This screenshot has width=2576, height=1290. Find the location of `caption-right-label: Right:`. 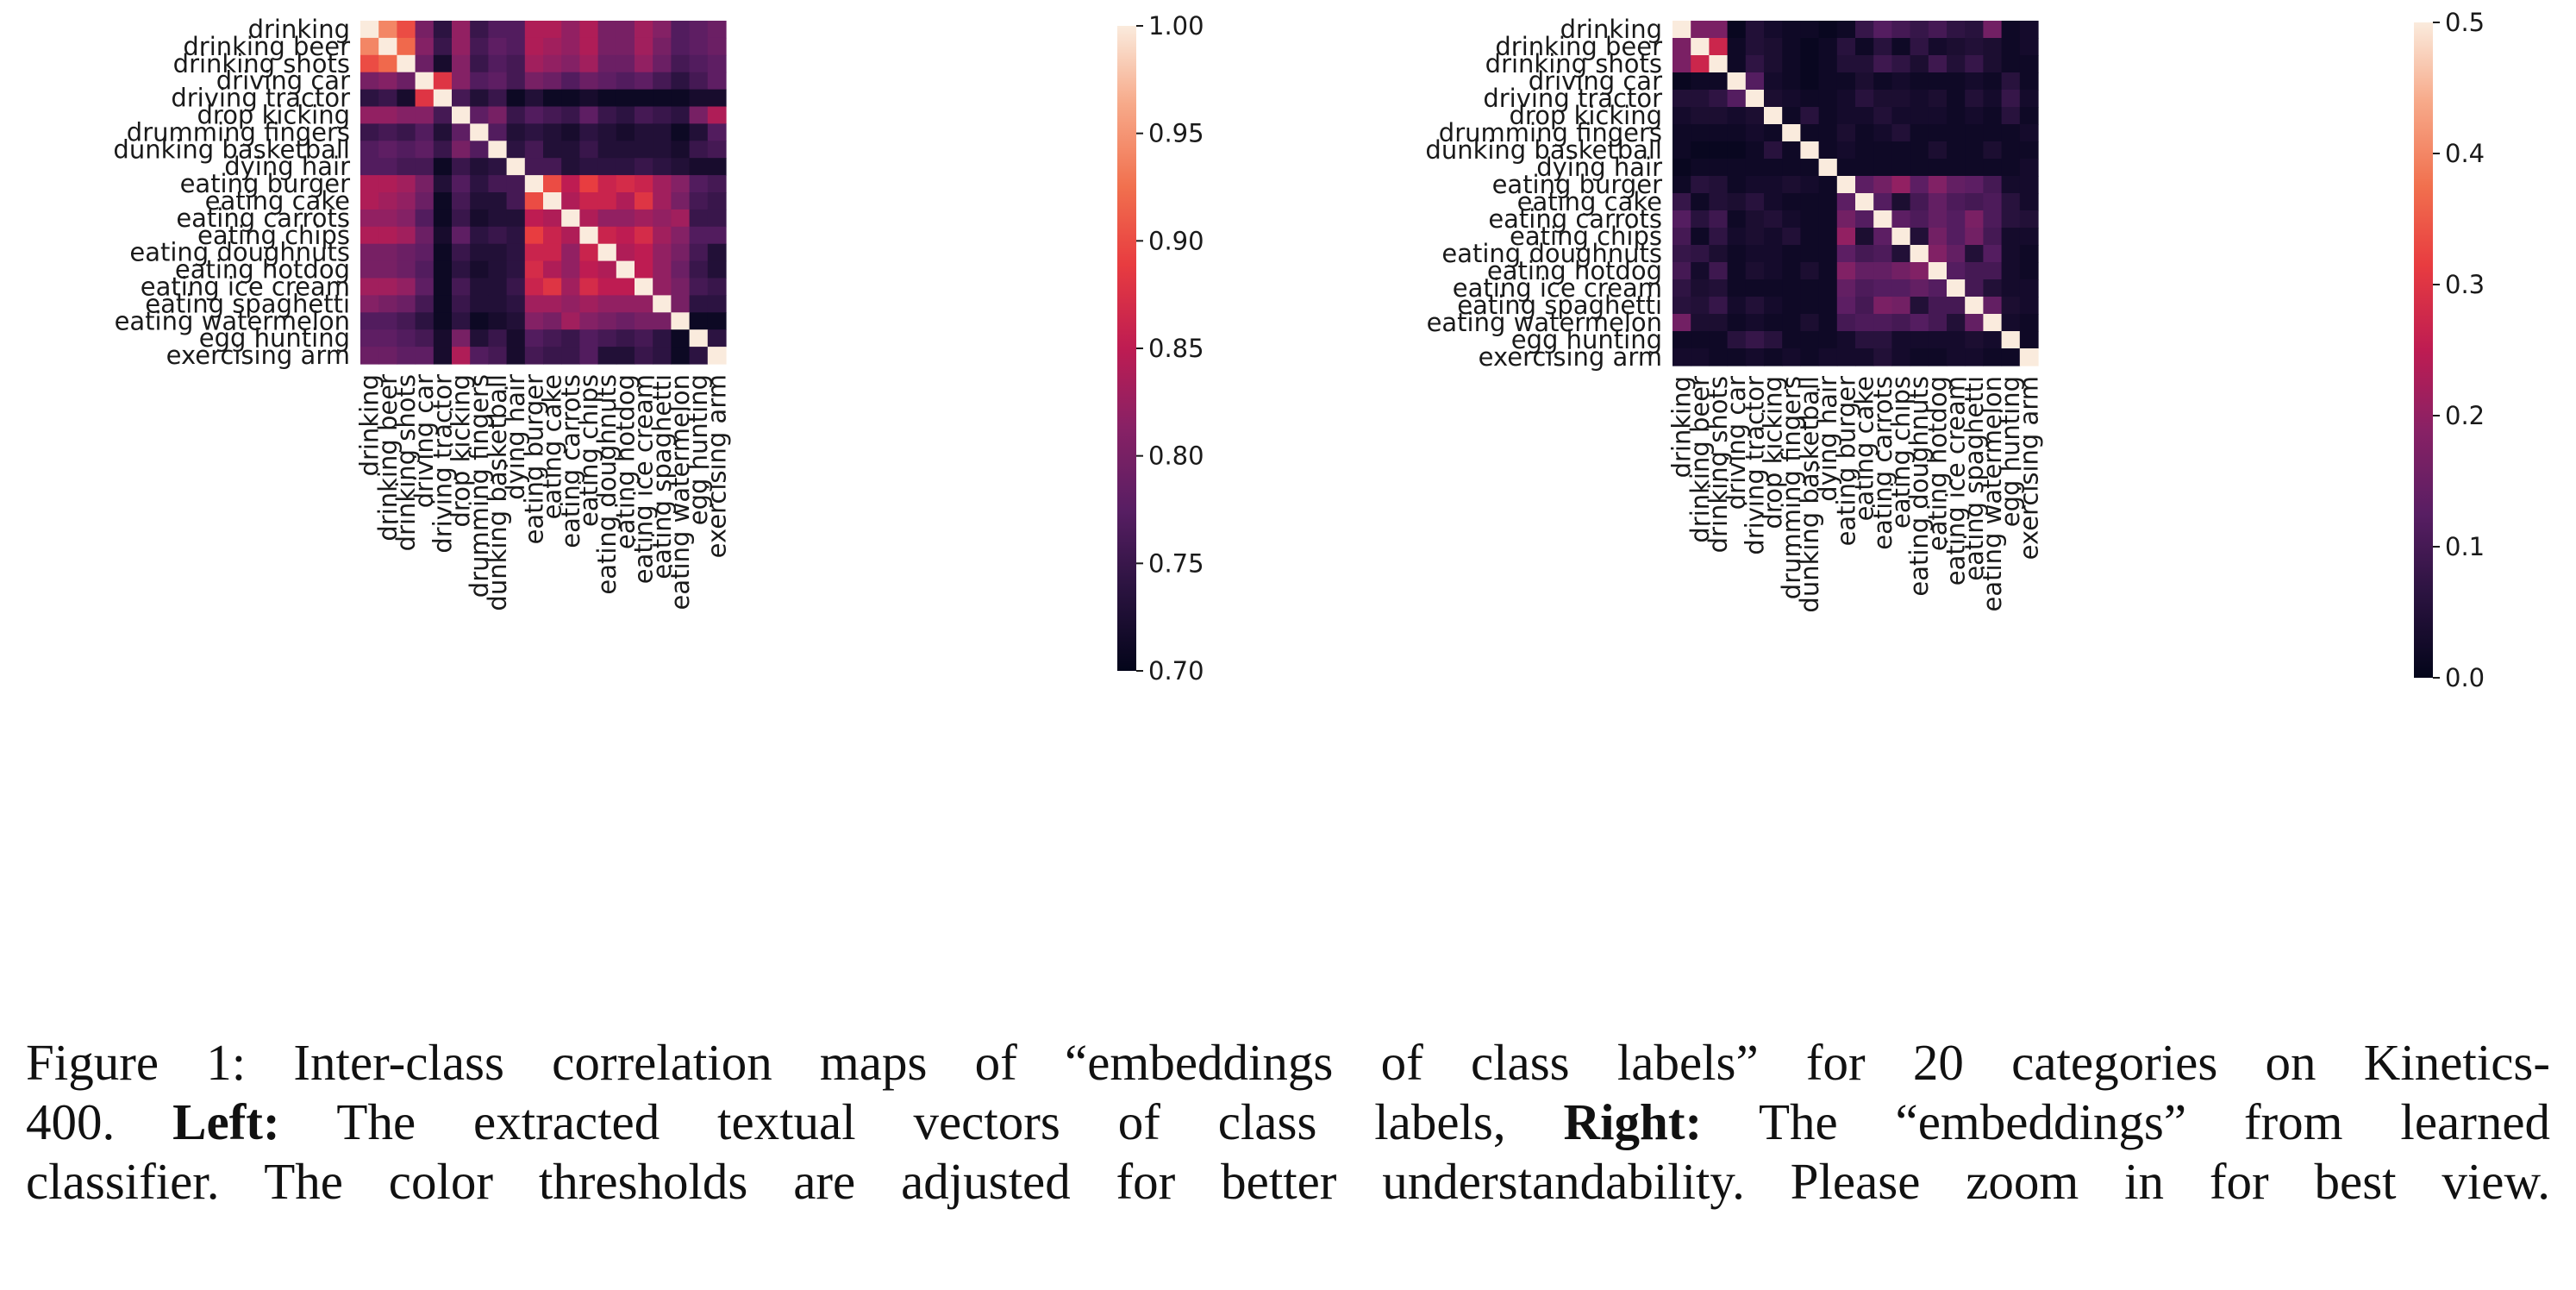

caption-right-label: Right: is located at coordinates (1633, 1121).